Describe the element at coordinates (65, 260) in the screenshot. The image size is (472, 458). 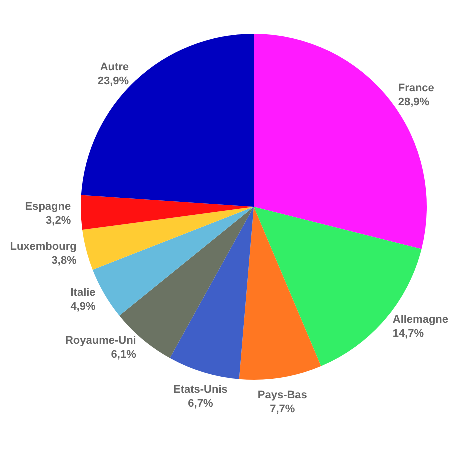
I see `data-label: 3,8%` at that location.